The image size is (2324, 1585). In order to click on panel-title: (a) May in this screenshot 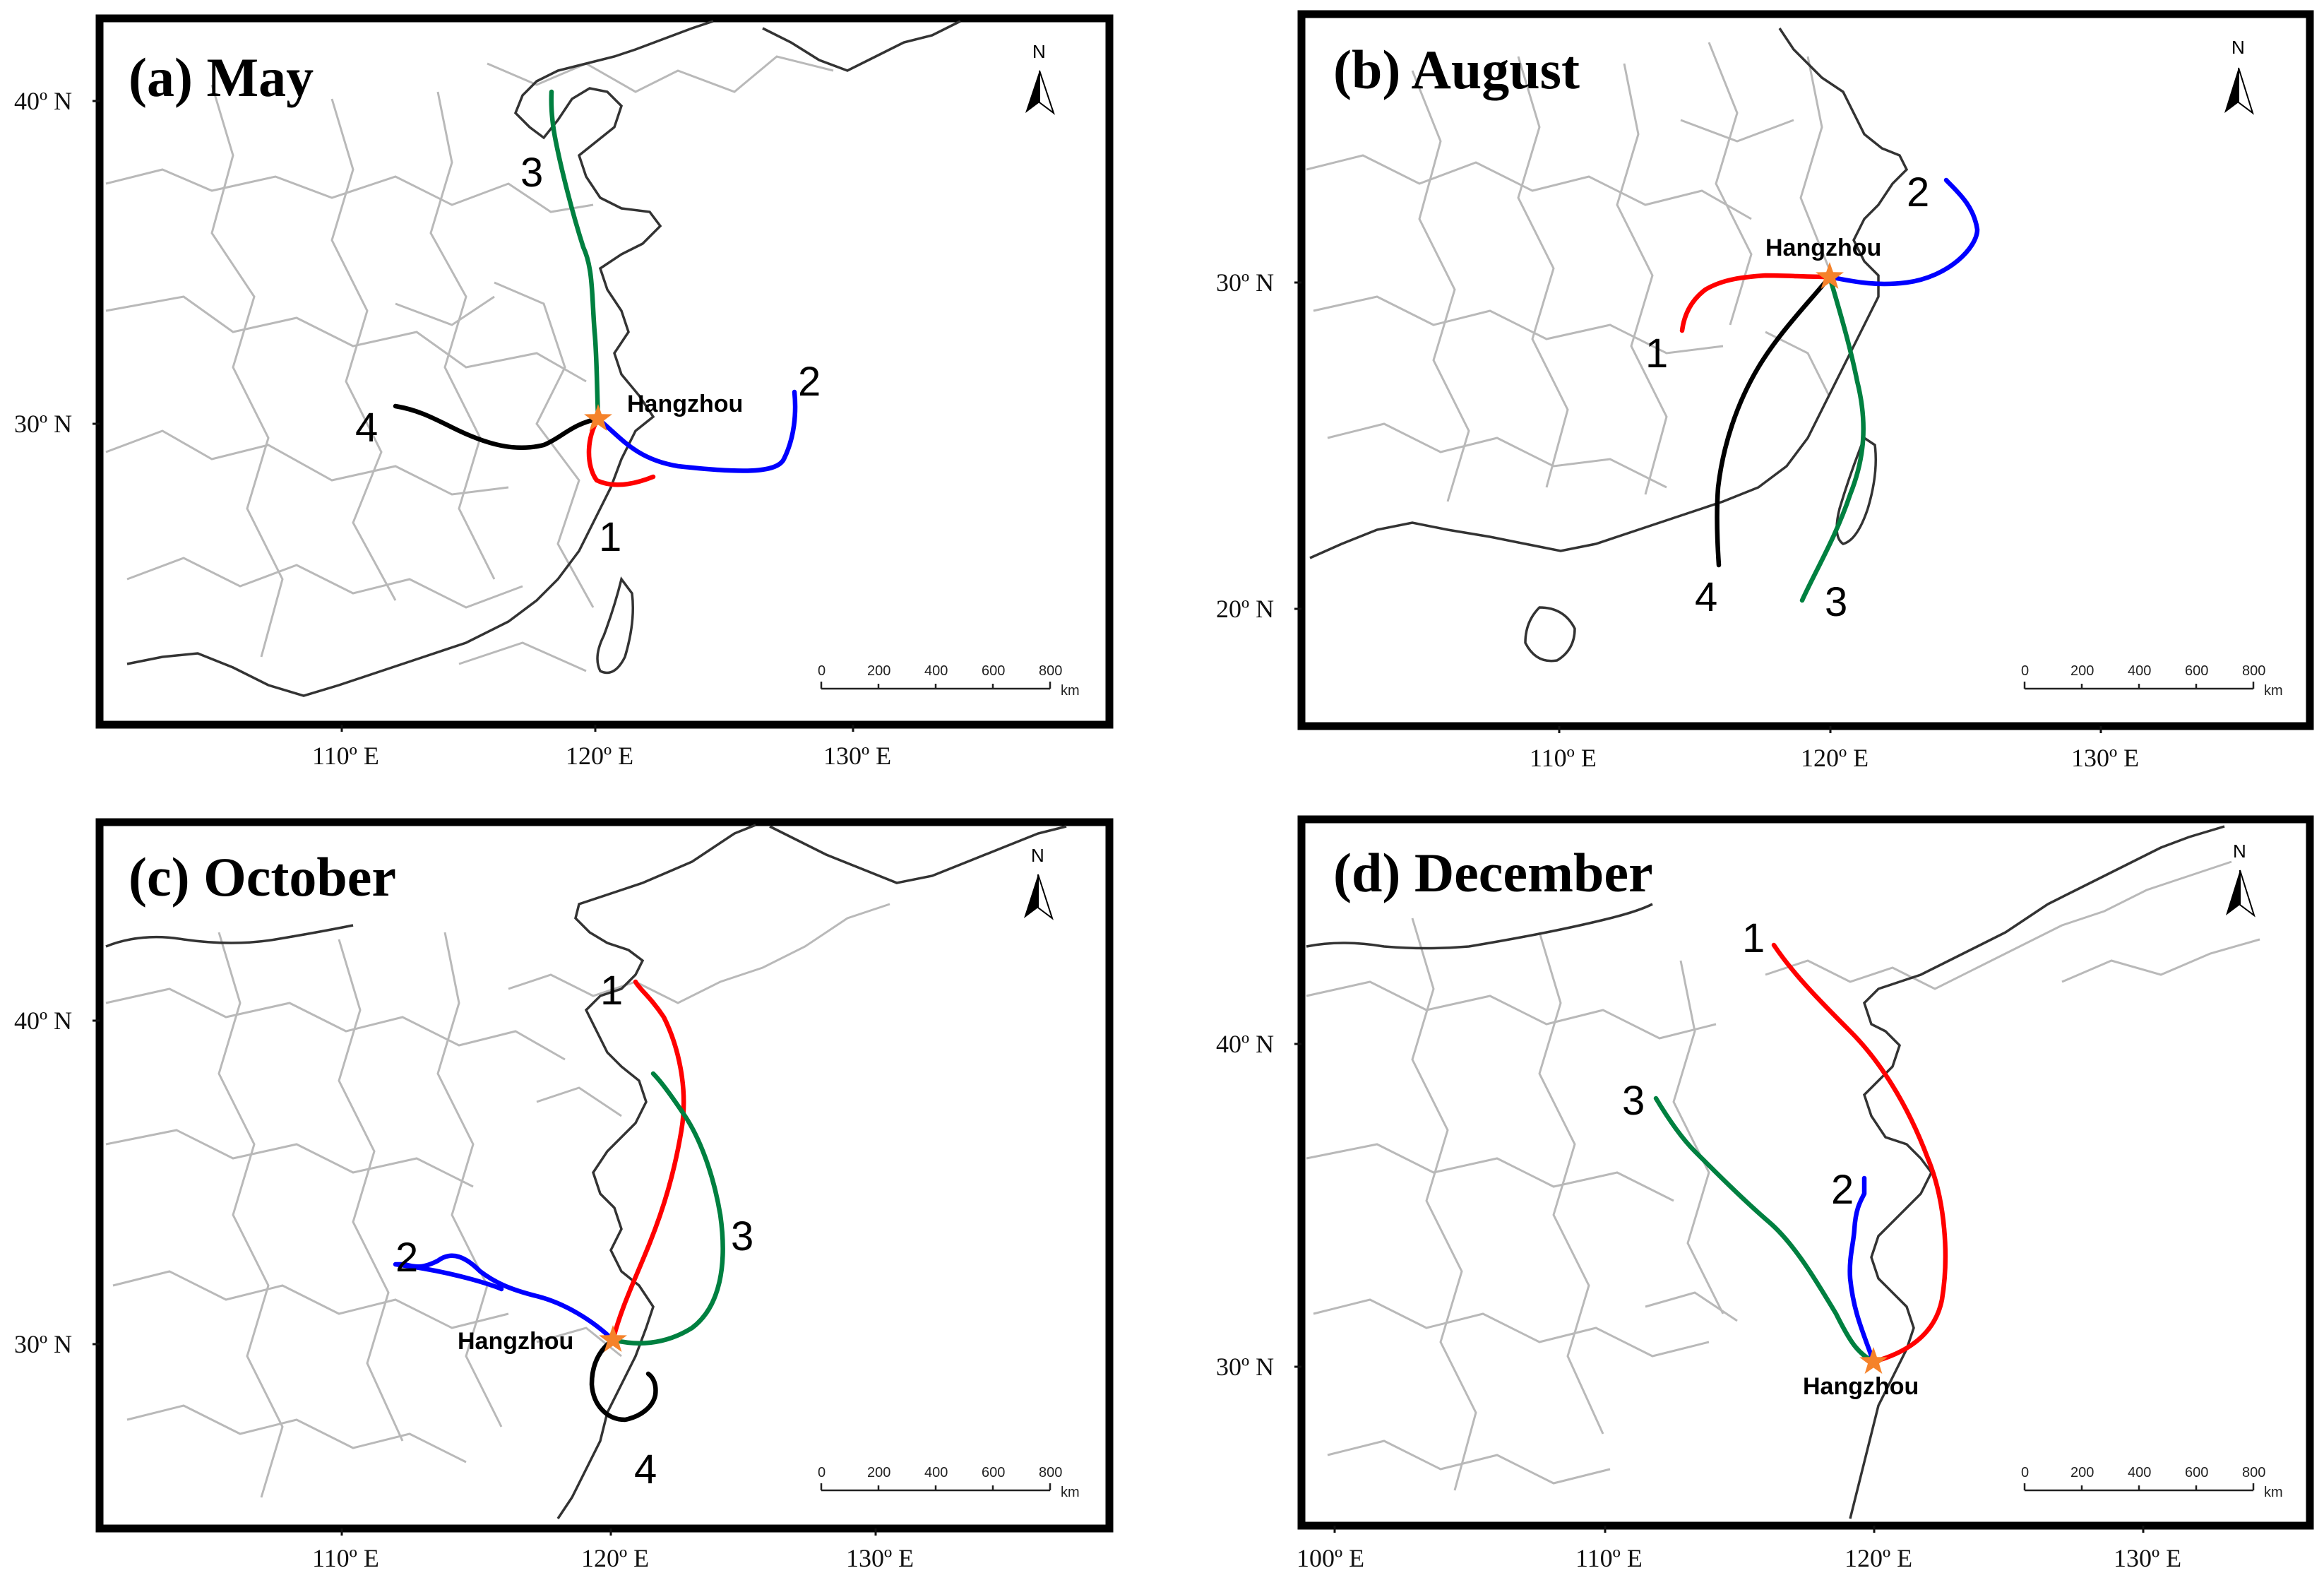, I will do `click(221, 77)`.